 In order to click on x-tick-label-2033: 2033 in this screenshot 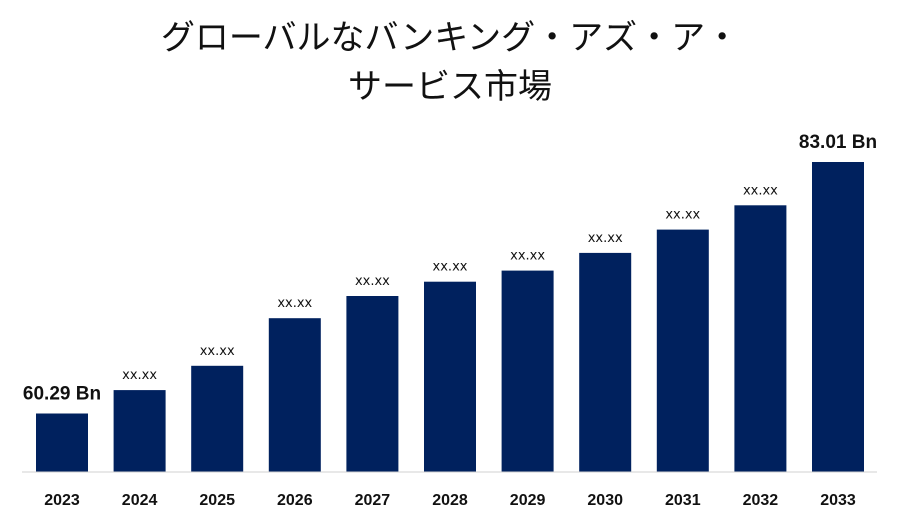, I will do `click(838, 500)`.